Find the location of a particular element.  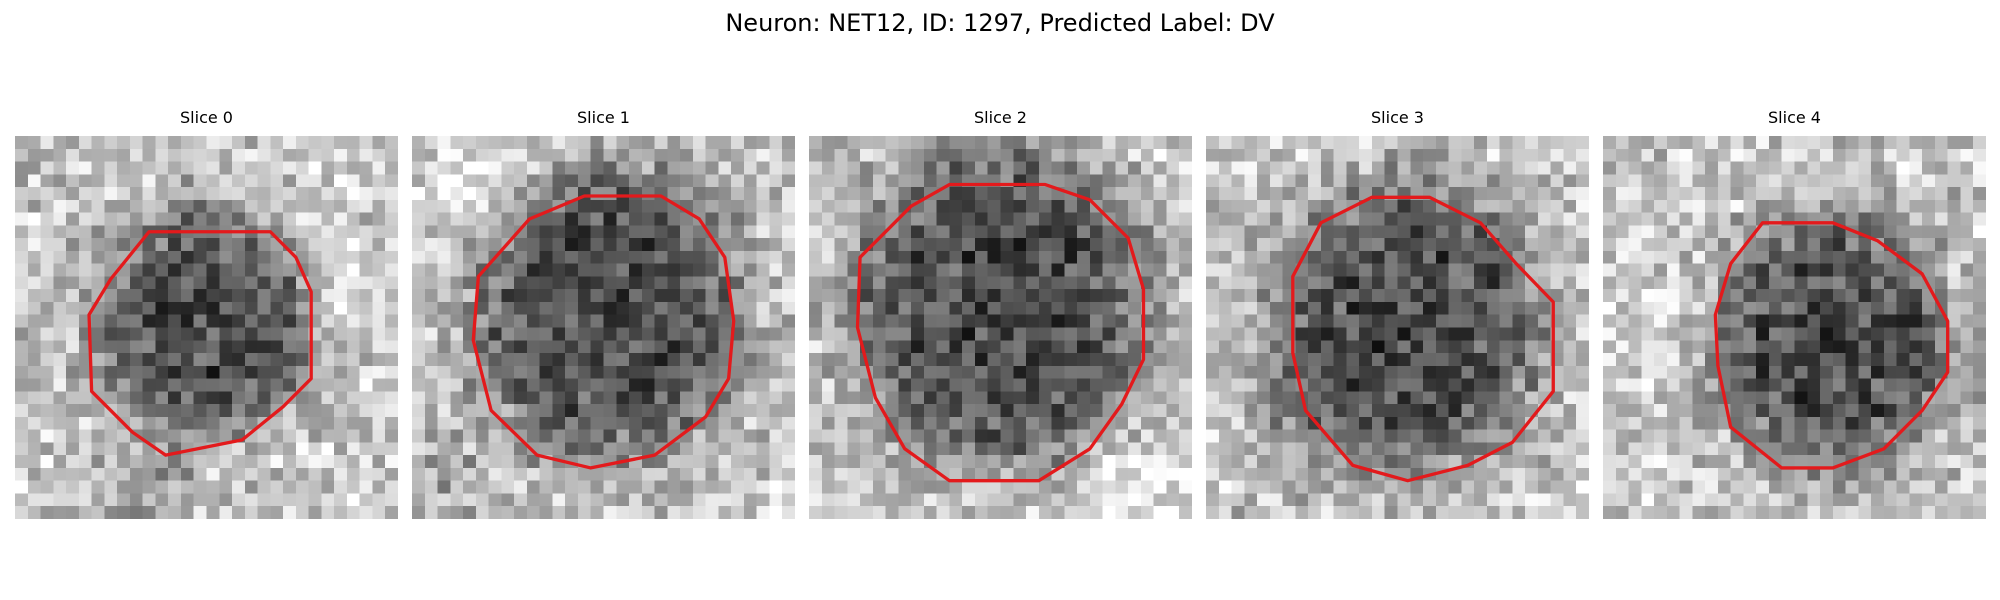

slice-panel-0: Slice 0 is located at coordinates (206, 313).